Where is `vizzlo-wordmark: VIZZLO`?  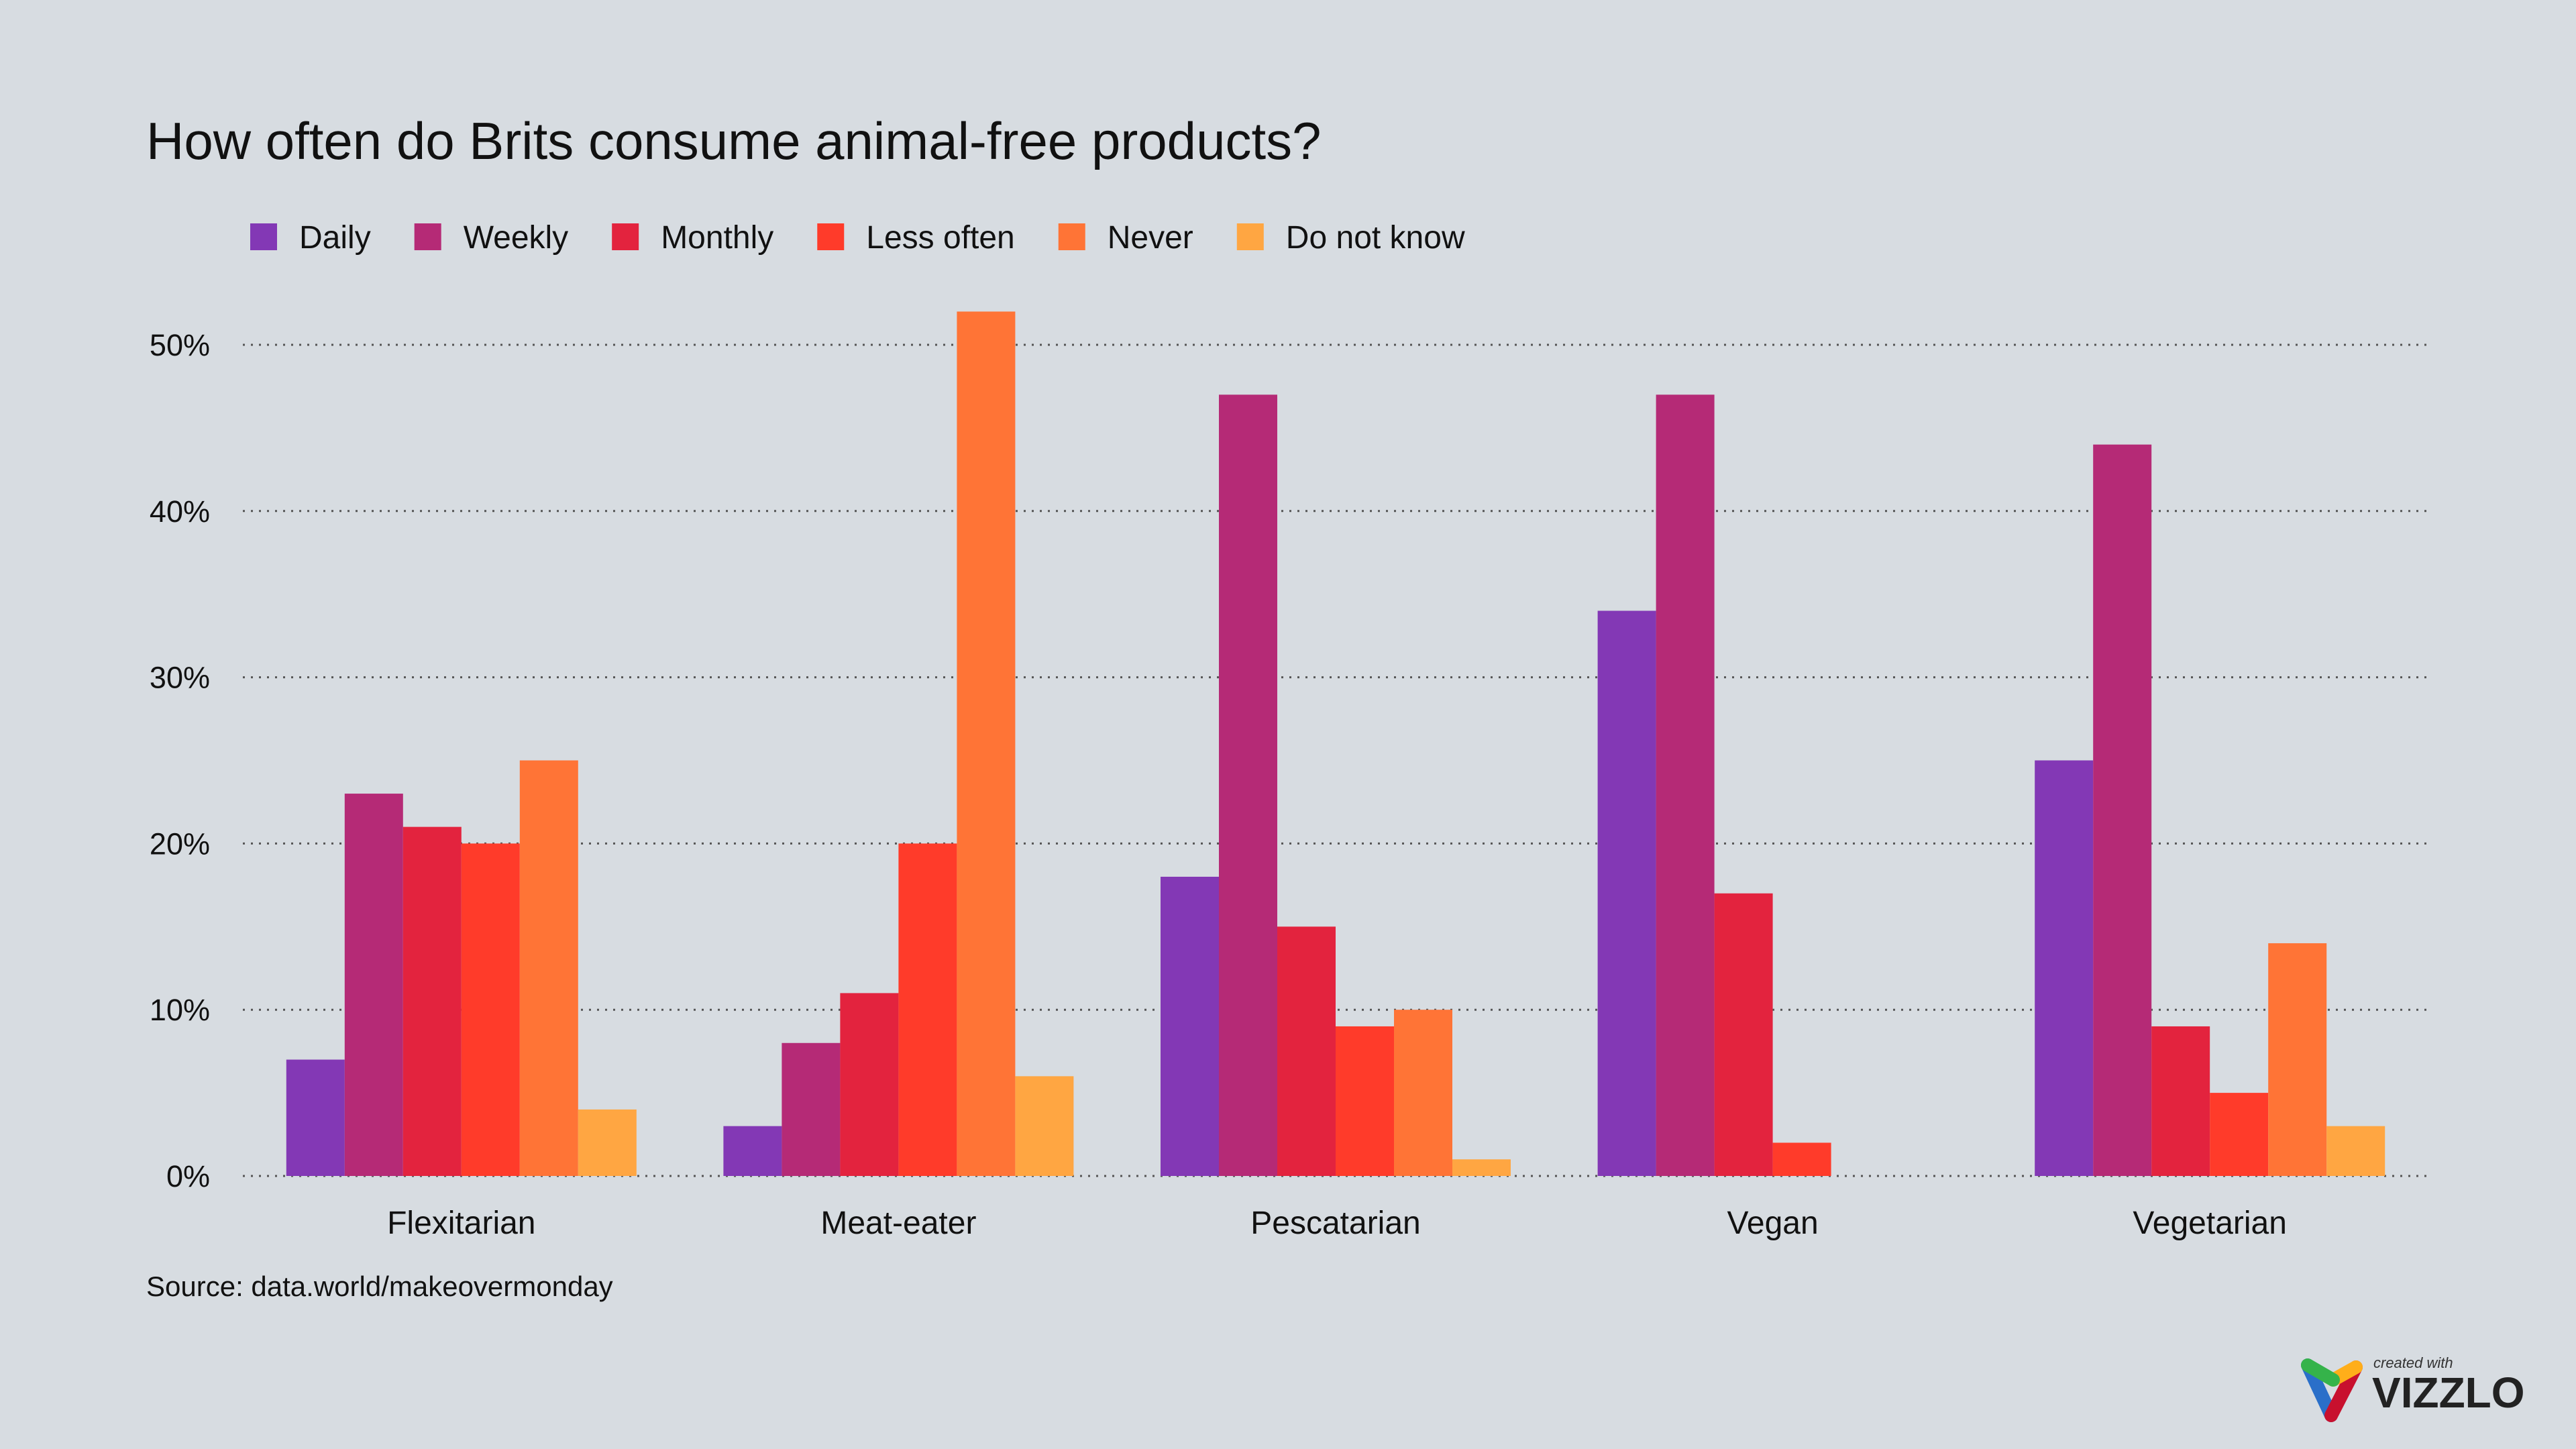
vizzlo-wordmark: VIZZLO is located at coordinates (2448, 1392).